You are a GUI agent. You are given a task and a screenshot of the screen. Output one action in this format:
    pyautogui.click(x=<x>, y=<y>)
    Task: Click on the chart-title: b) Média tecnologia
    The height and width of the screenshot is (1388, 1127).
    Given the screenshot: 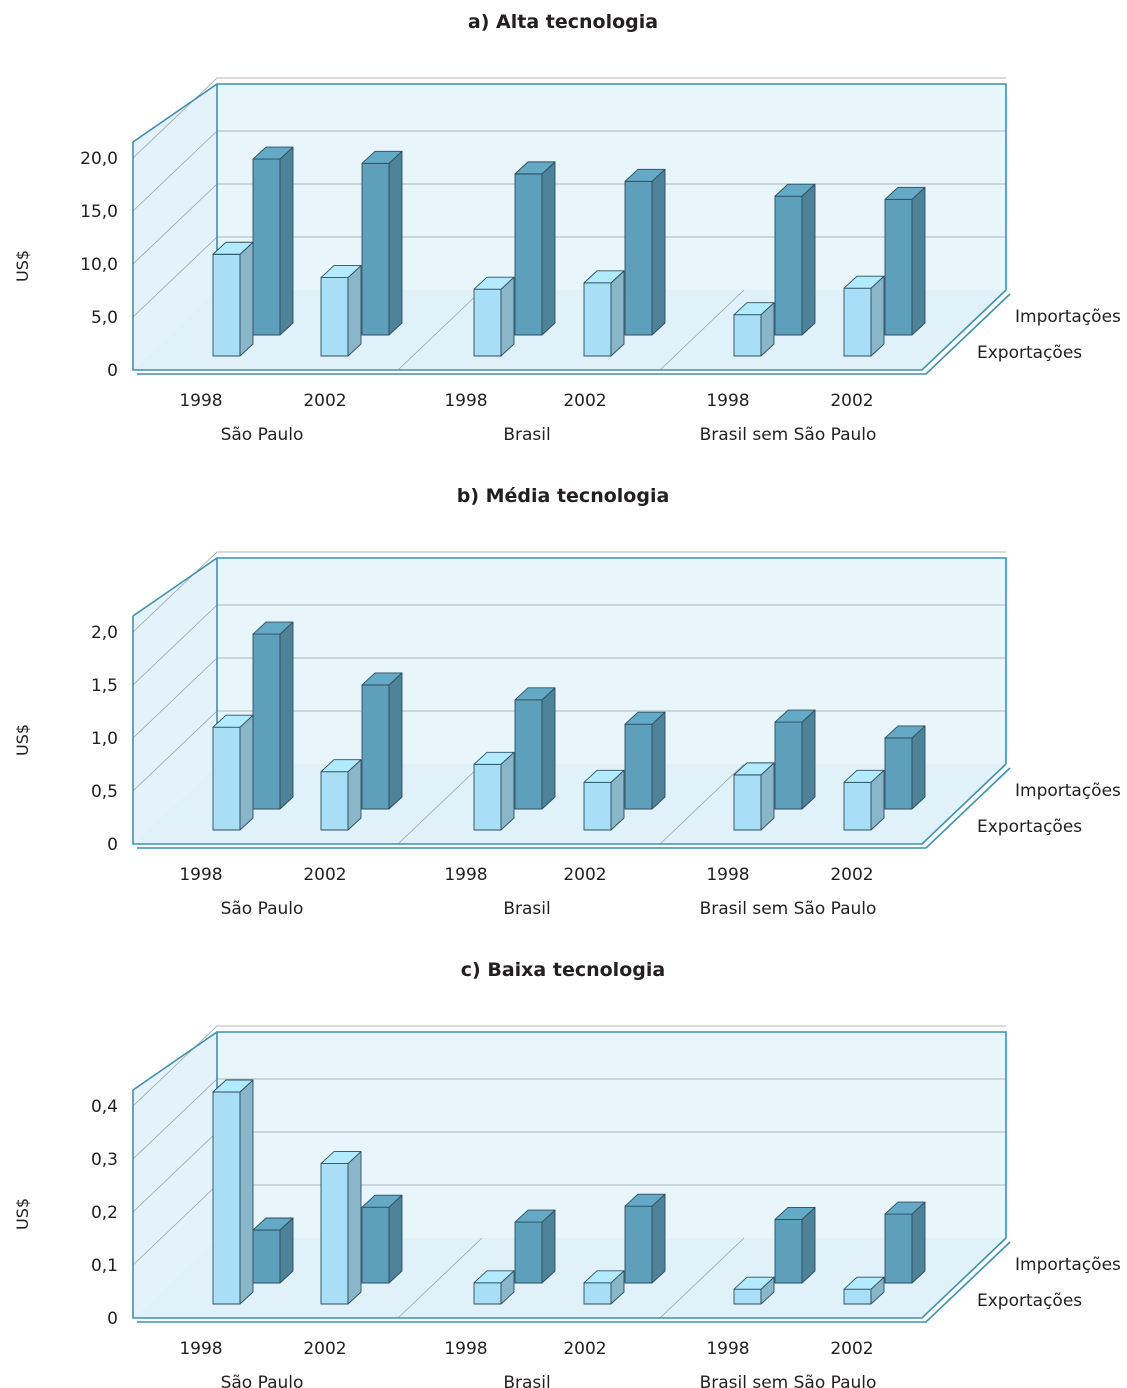 What is the action you would take?
    pyautogui.click(x=563, y=496)
    